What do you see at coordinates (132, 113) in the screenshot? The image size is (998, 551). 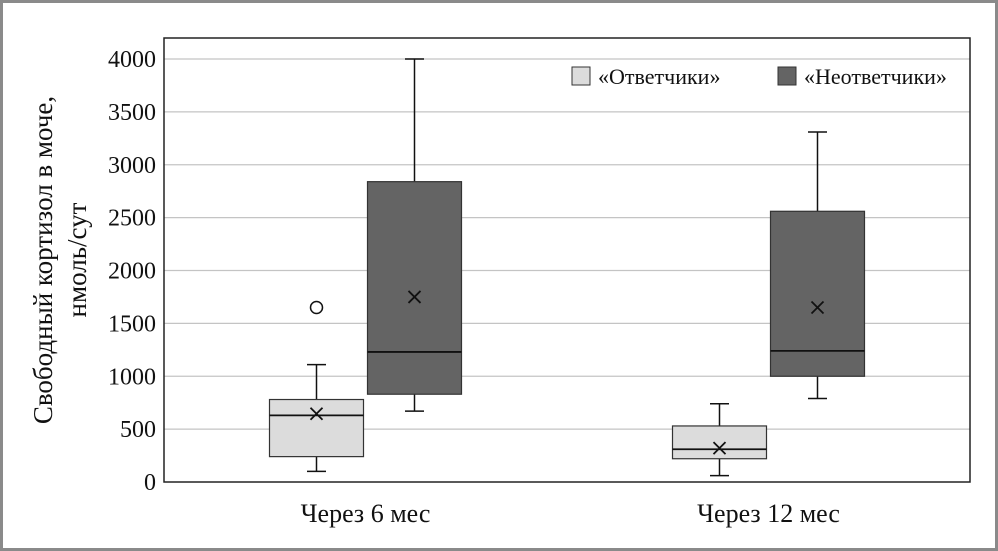 I see `y-tick-label: 3500` at bounding box center [132, 113].